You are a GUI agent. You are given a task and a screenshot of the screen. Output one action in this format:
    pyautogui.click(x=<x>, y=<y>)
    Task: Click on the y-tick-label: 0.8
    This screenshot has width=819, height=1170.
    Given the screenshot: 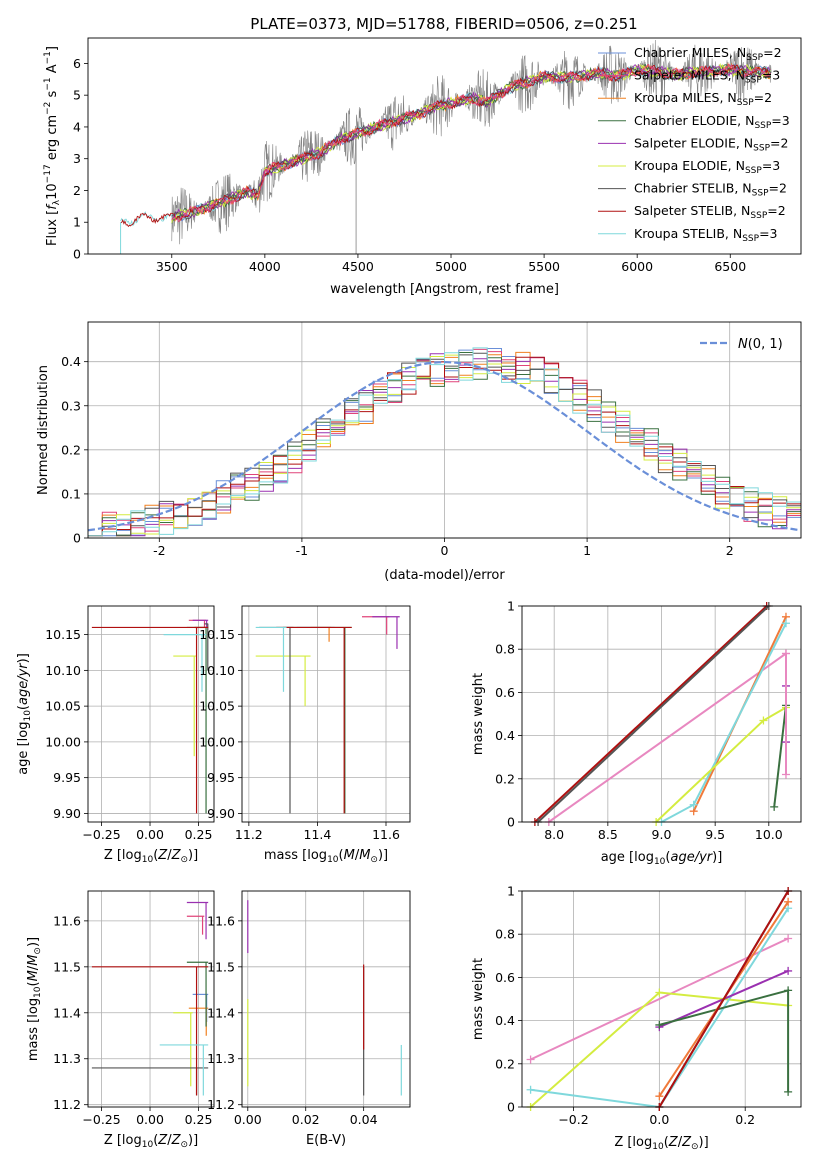 What is the action you would take?
    pyautogui.click(x=505, y=934)
    